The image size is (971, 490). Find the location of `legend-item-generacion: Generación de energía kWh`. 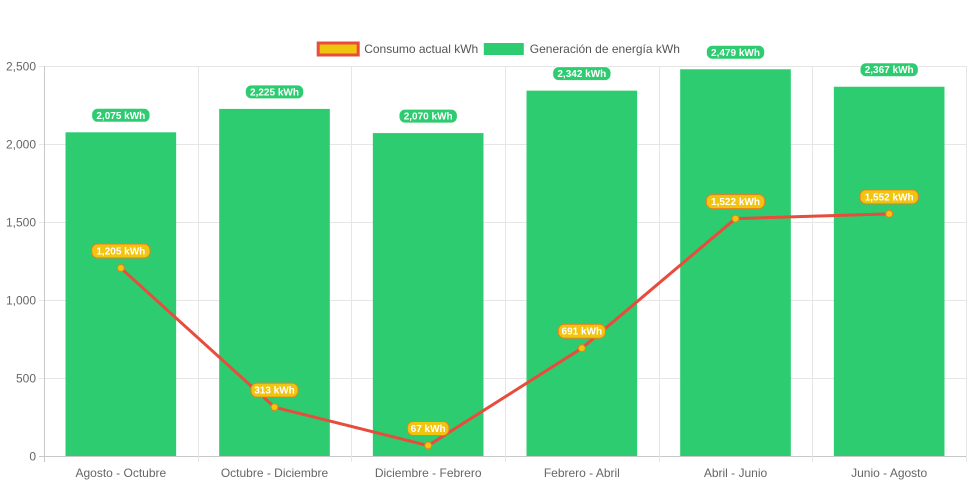

legend-item-generacion: Generación de energía kWh is located at coordinates (581, 49).